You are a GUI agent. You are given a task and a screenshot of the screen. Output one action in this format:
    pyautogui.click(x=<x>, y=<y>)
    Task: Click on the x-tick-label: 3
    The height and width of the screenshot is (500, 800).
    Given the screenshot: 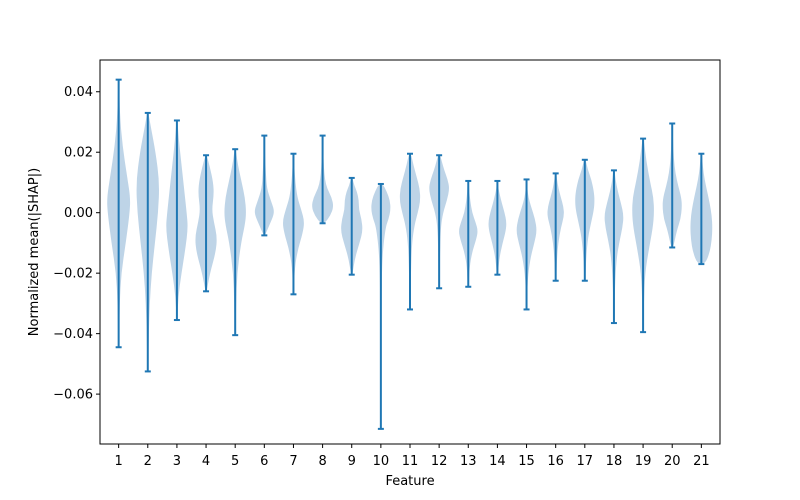 What is the action you would take?
    pyautogui.click(x=177, y=461)
    